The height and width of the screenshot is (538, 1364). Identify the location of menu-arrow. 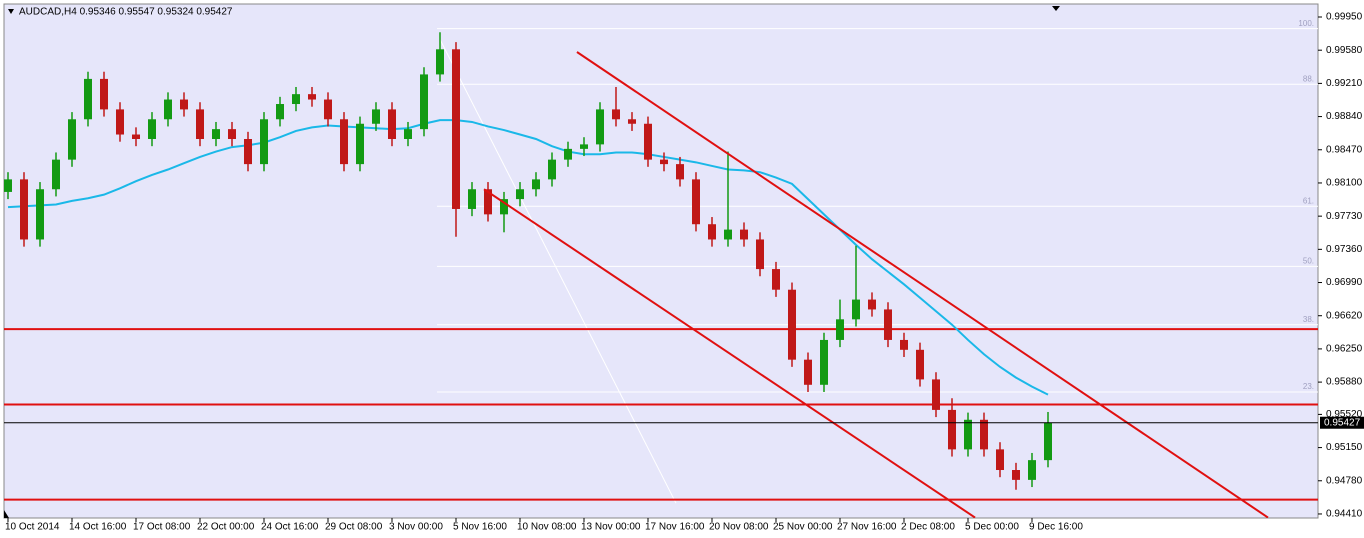
(11, 11).